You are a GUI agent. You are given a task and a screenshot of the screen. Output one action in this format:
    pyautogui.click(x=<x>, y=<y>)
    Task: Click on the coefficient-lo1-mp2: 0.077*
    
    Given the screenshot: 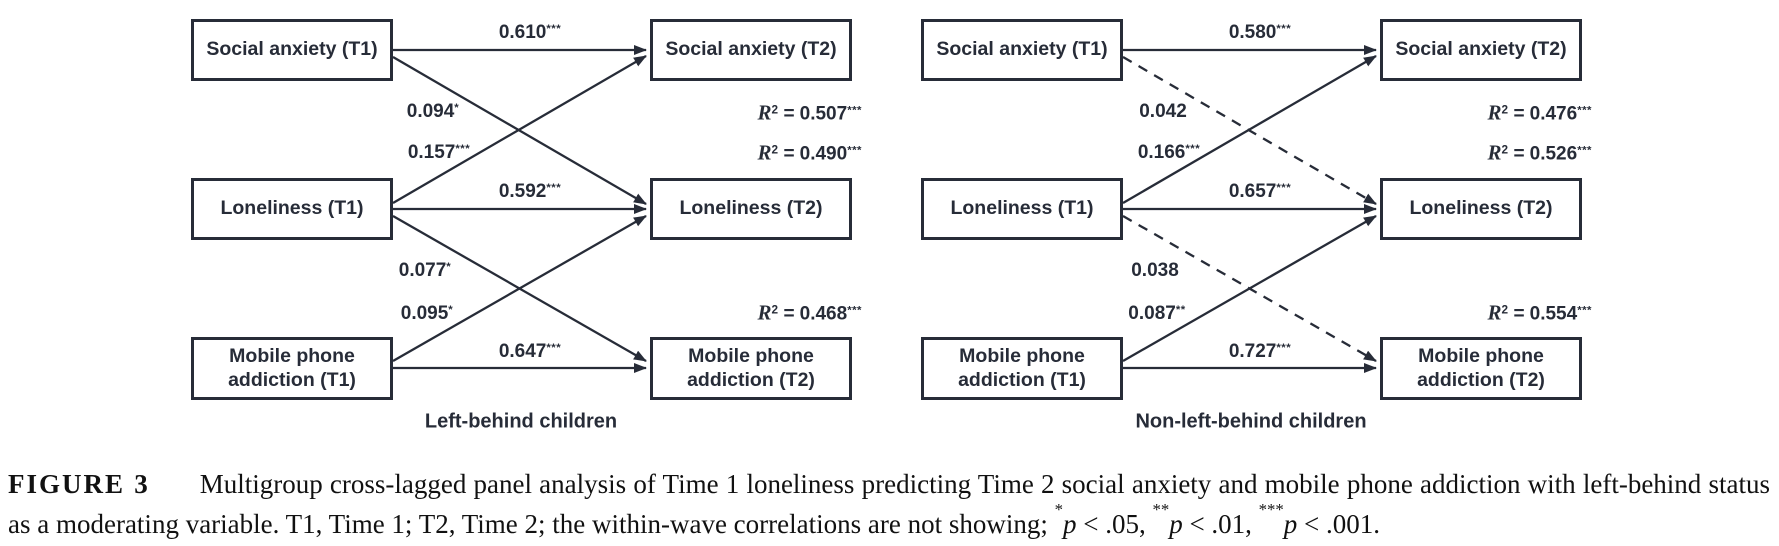 What is the action you would take?
    pyautogui.click(x=425, y=270)
    